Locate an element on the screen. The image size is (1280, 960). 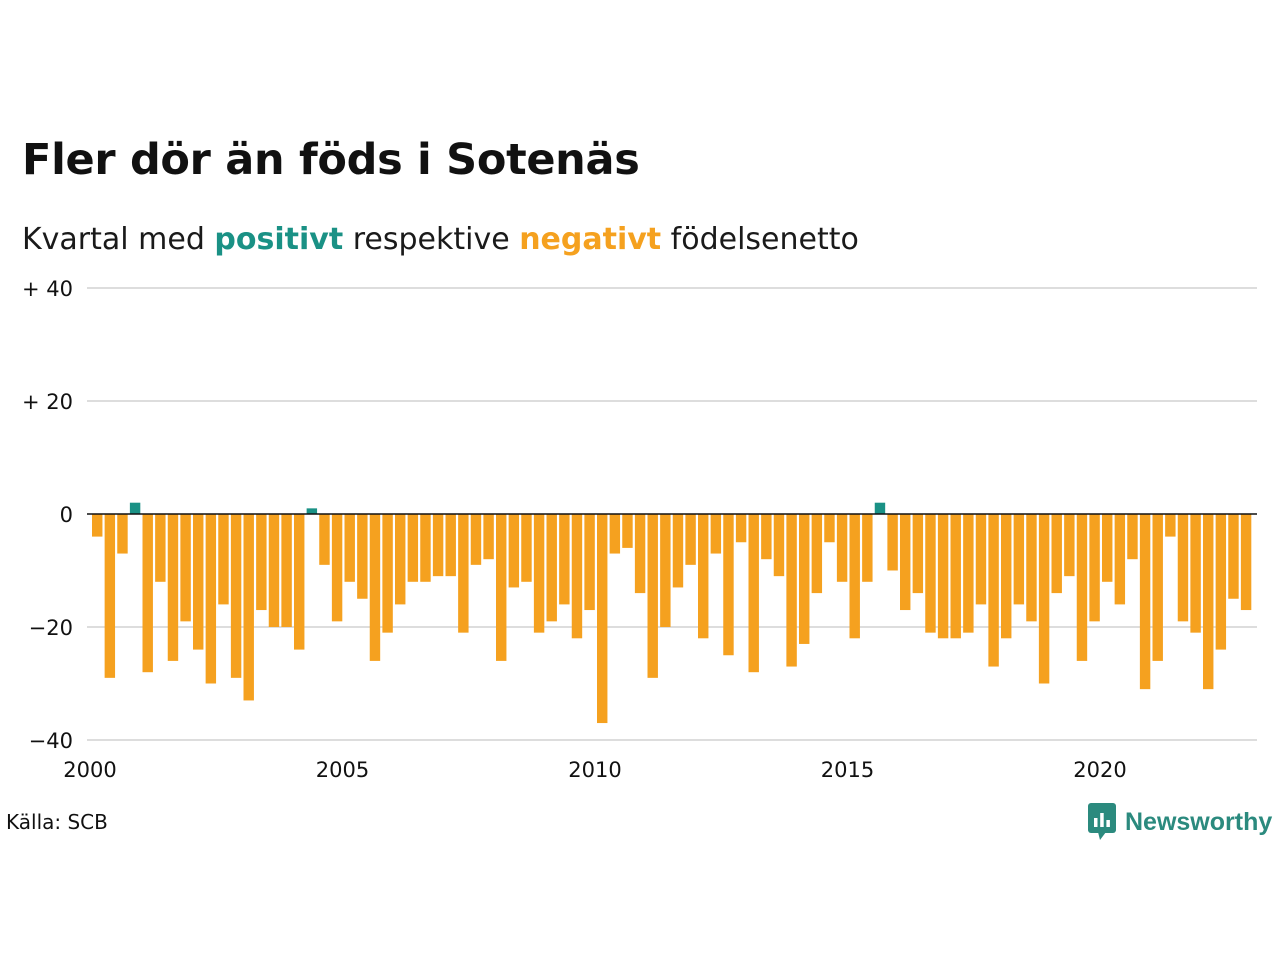
y-tick-label: 0 is located at coordinates (66, 515).